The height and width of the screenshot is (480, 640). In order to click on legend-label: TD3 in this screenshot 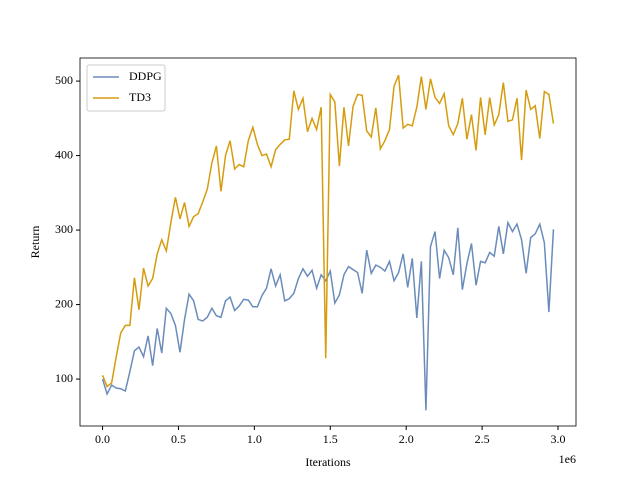, I will do `click(140, 97)`.